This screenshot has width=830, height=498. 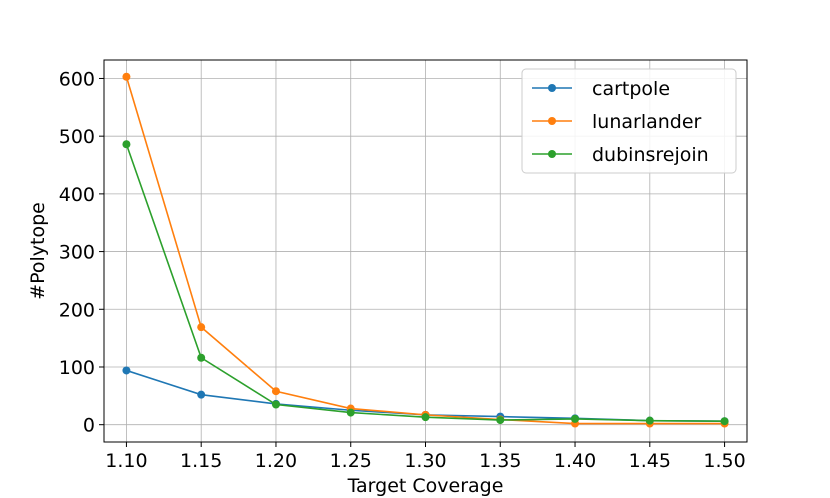 I want to click on y-tick-label: 100, so click(x=77, y=368).